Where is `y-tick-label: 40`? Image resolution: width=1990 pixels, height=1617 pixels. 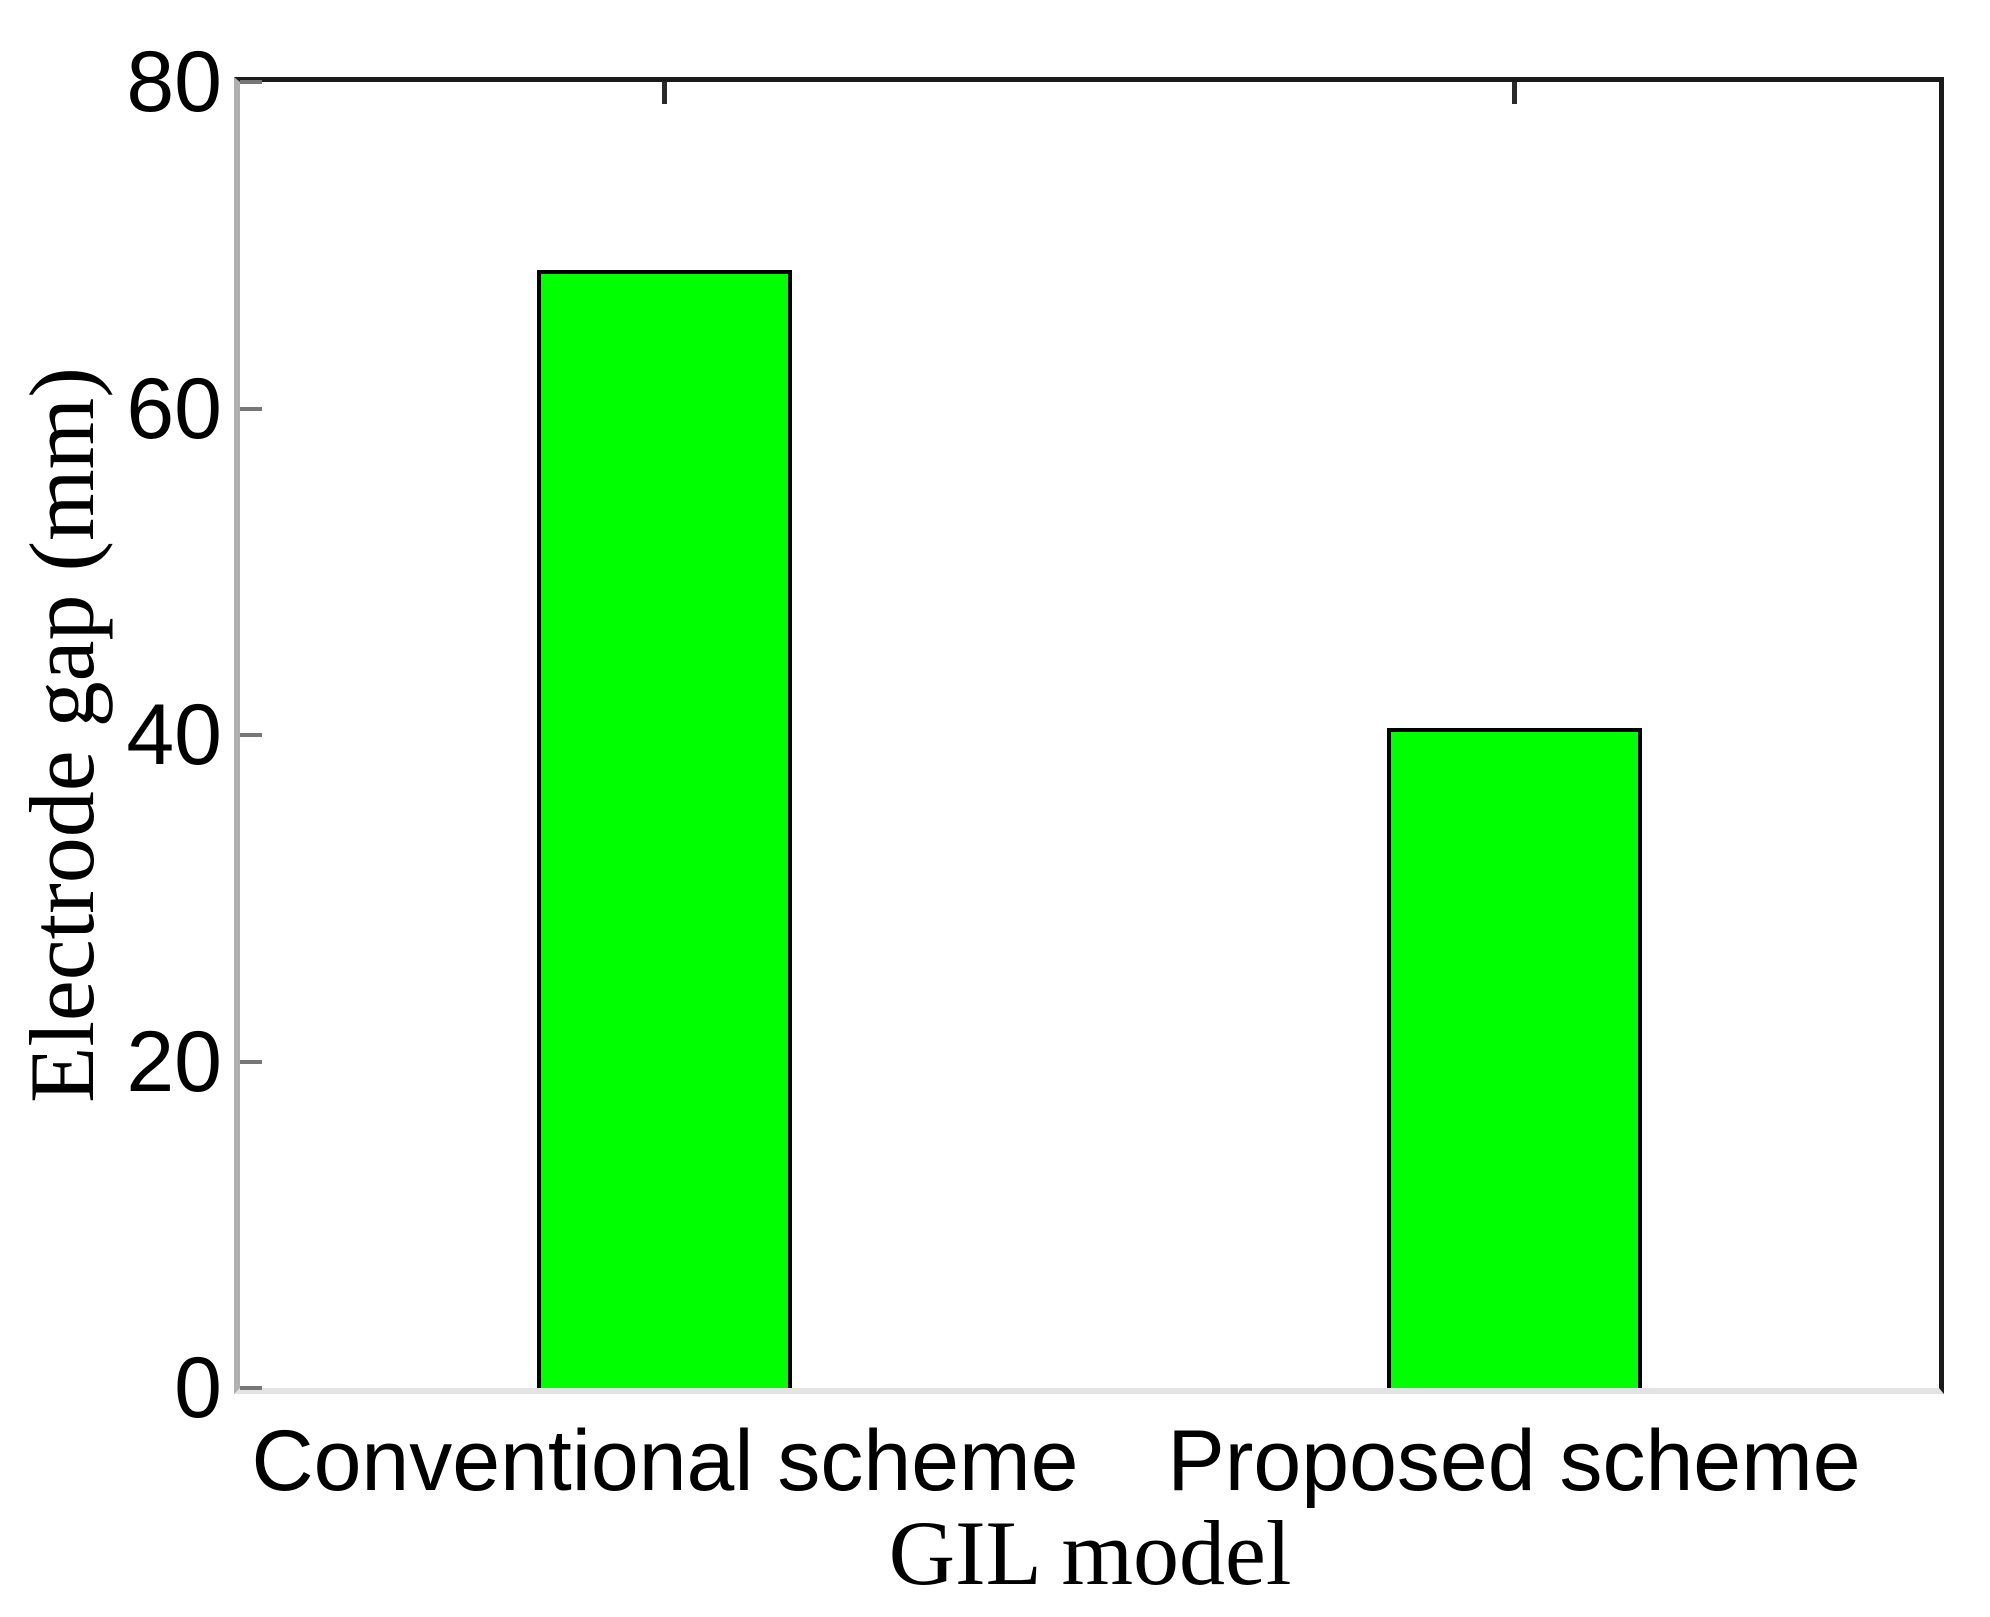 y-tick-label: 40 is located at coordinates (174, 735).